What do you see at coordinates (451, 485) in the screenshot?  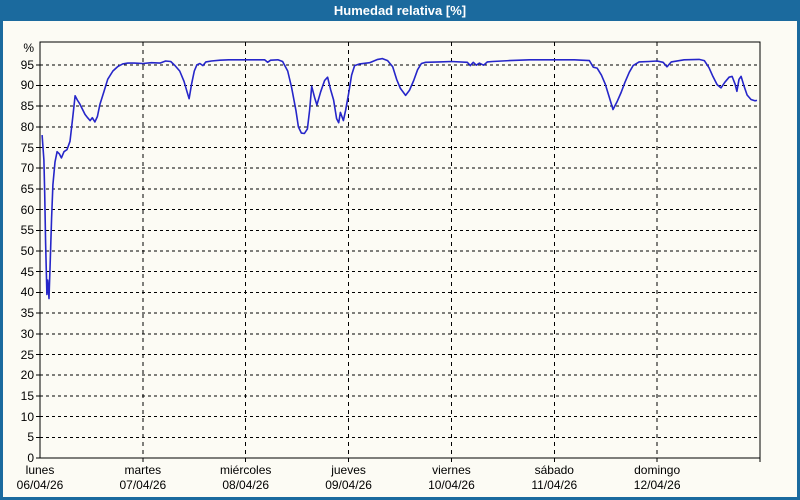 I see `x-tick-date: 10/04/26` at bounding box center [451, 485].